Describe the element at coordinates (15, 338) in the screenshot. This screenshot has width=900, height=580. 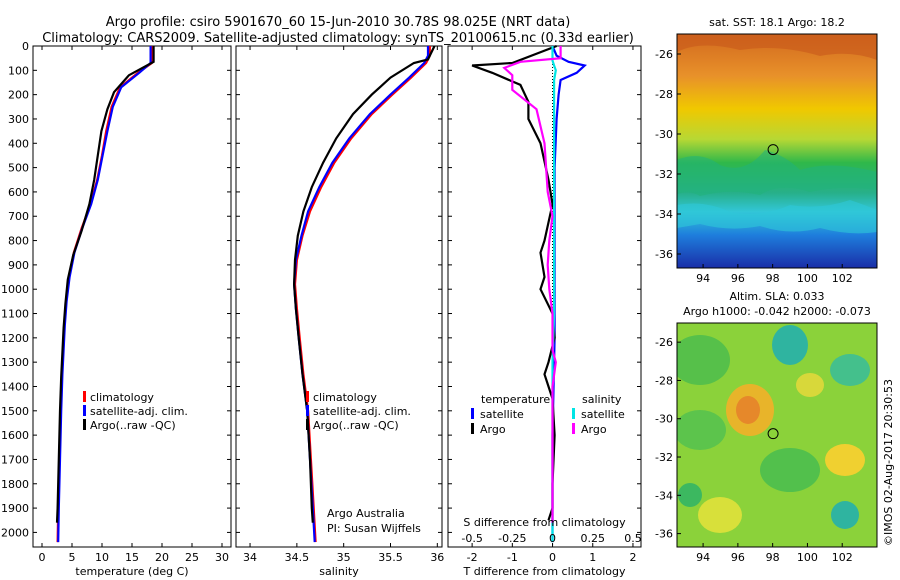
I see `y-tick-label: 1200` at that location.